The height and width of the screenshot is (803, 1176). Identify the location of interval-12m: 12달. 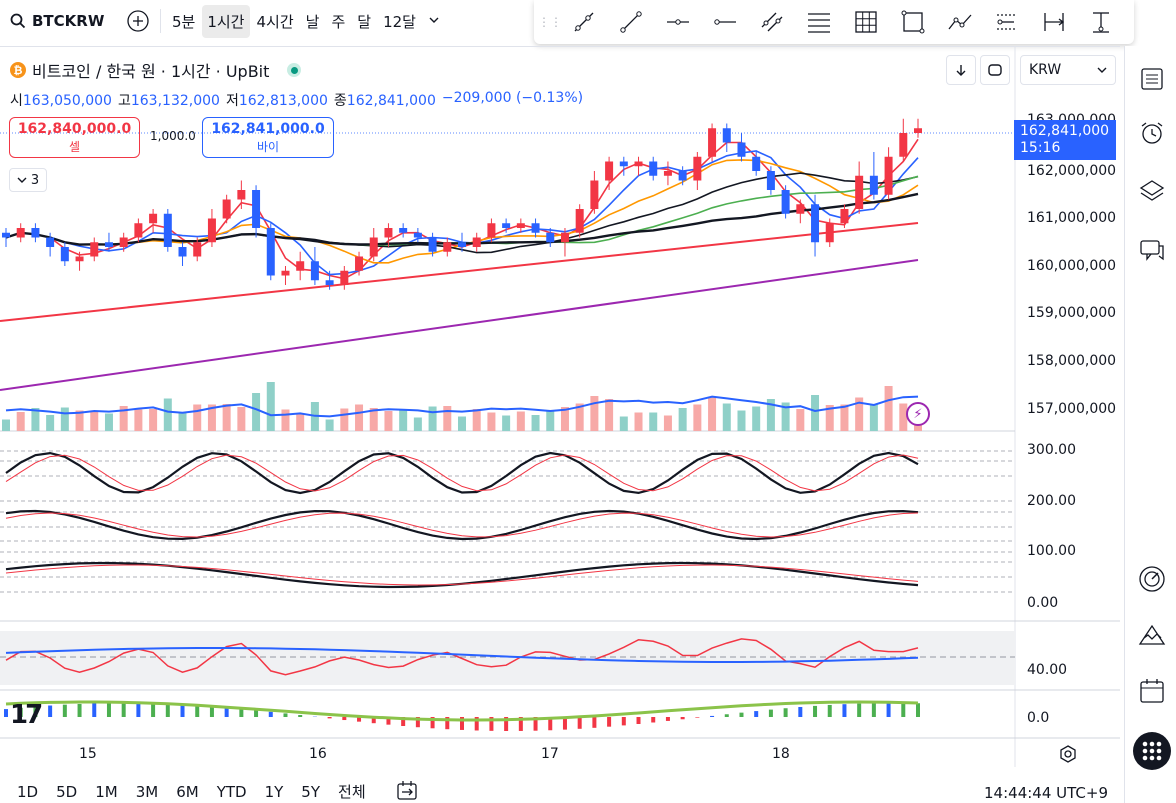
(399, 21).